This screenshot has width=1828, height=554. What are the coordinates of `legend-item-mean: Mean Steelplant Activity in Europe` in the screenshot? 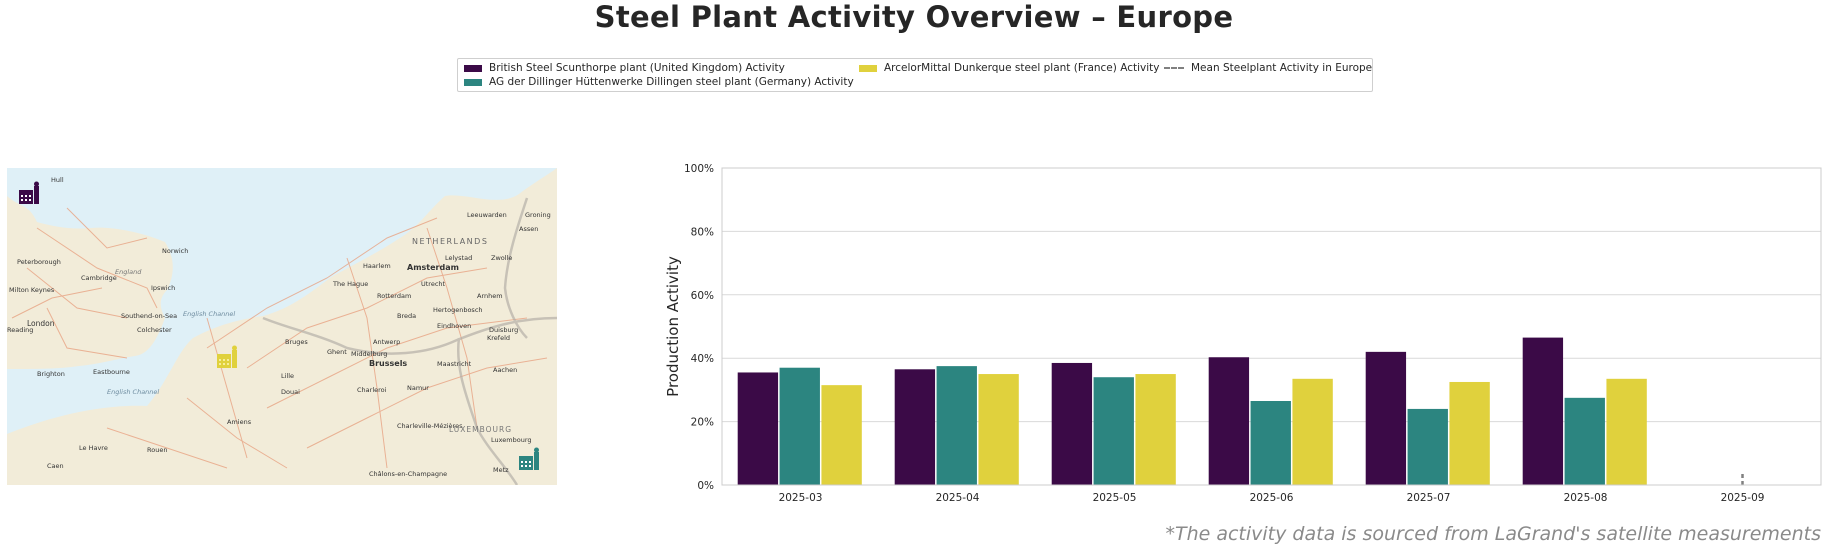 It's located at (1268, 68).